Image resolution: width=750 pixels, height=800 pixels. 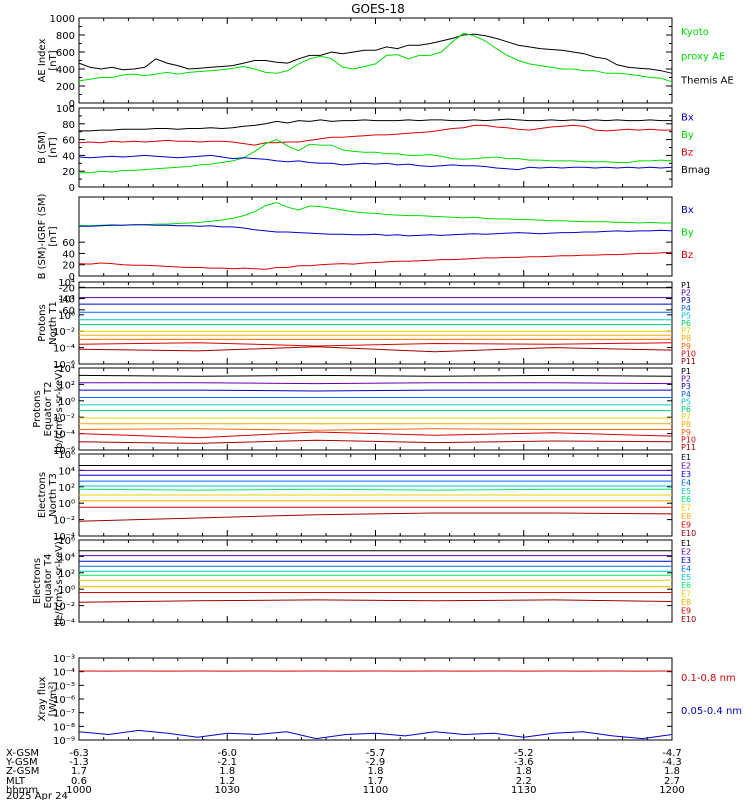 What do you see at coordinates (227, 762) in the screenshot?
I see `ephemeris-value: -2.1` at bounding box center [227, 762].